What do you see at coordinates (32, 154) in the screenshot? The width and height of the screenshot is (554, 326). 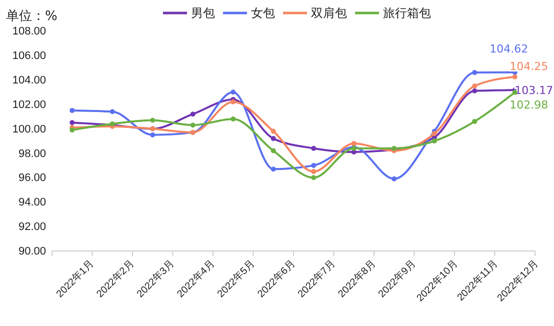 I see `y-tick-label: 98.00` at bounding box center [32, 154].